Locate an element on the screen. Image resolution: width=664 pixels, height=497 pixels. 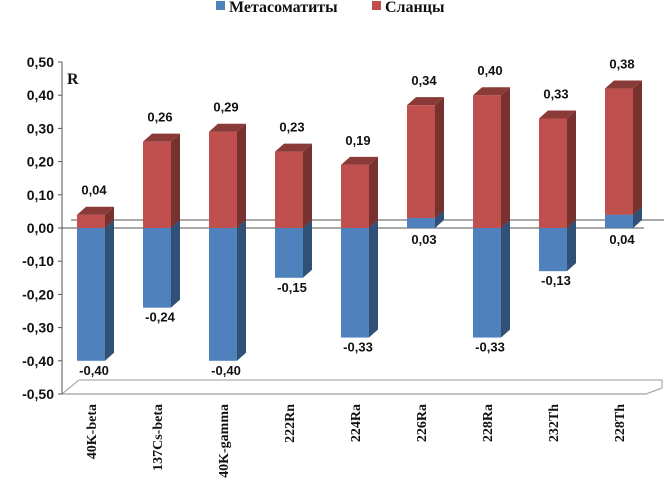
legend-label-series-1: Метасоматиты is located at coordinates (283, 8).